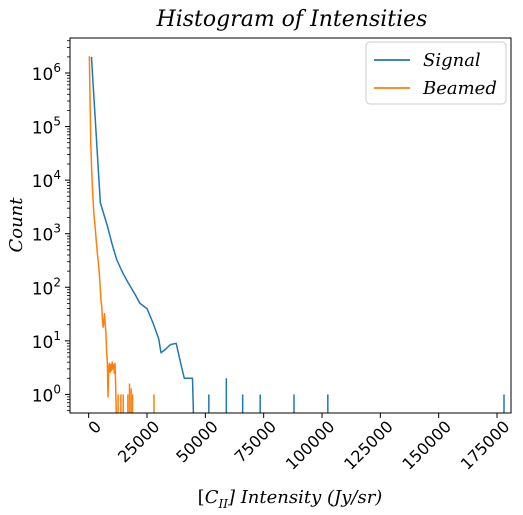 The width and height of the screenshot is (523, 515). Describe the element at coordinates (196, 441) in the screenshot. I see `x-tick-label: 50000` at that location.